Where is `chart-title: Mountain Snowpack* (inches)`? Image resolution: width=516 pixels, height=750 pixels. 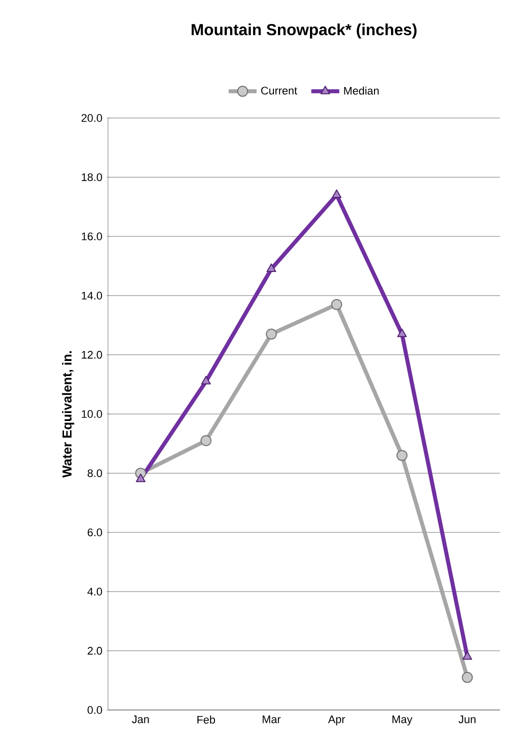 chart-title: Mountain Snowpack* (inches) is located at coordinates (304, 31).